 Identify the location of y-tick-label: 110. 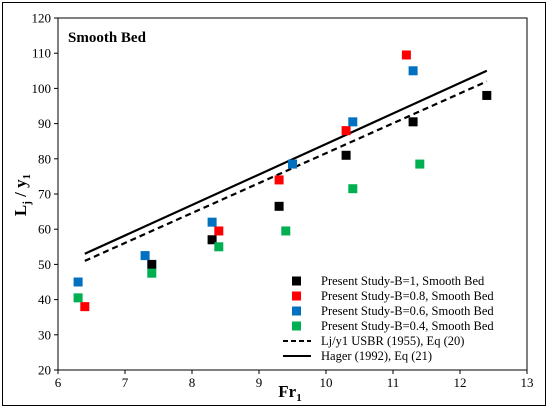
(41, 53).